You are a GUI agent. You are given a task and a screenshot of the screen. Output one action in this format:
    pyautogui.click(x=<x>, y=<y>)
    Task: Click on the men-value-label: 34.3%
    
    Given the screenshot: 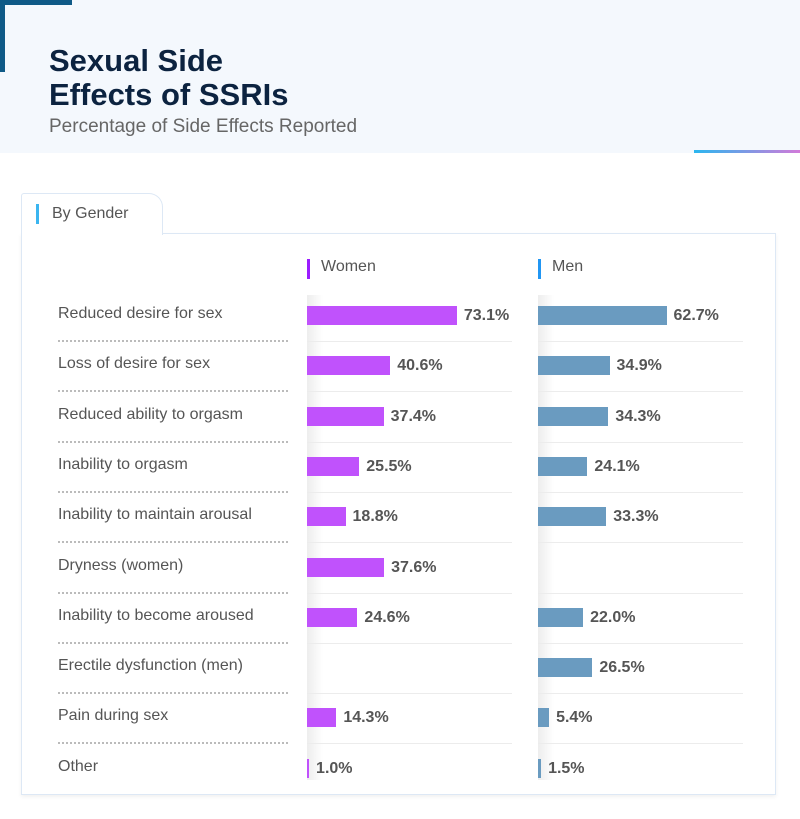 What is the action you would take?
    pyautogui.click(x=638, y=416)
    